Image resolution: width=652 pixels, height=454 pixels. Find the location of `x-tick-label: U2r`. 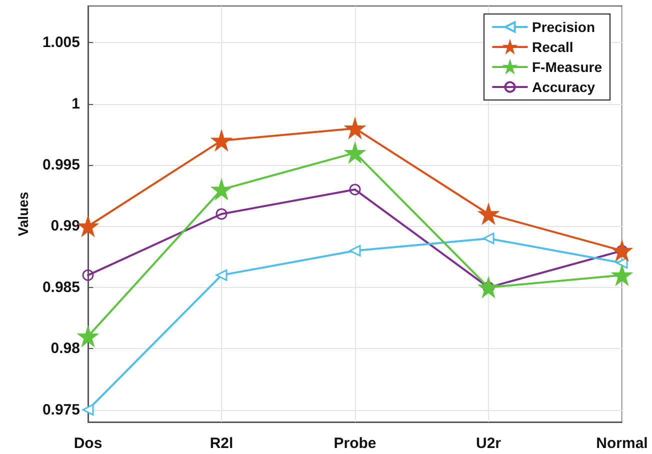

x-tick-label: U2r is located at coordinates (489, 443).